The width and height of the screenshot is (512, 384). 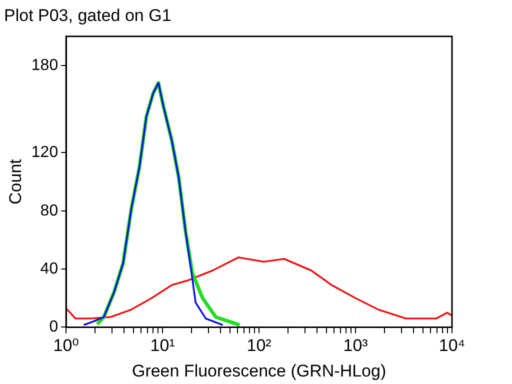 What do you see at coordinates (49, 269) in the screenshot?
I see `y-tick-label: 40` at bounding box center [49, 269].